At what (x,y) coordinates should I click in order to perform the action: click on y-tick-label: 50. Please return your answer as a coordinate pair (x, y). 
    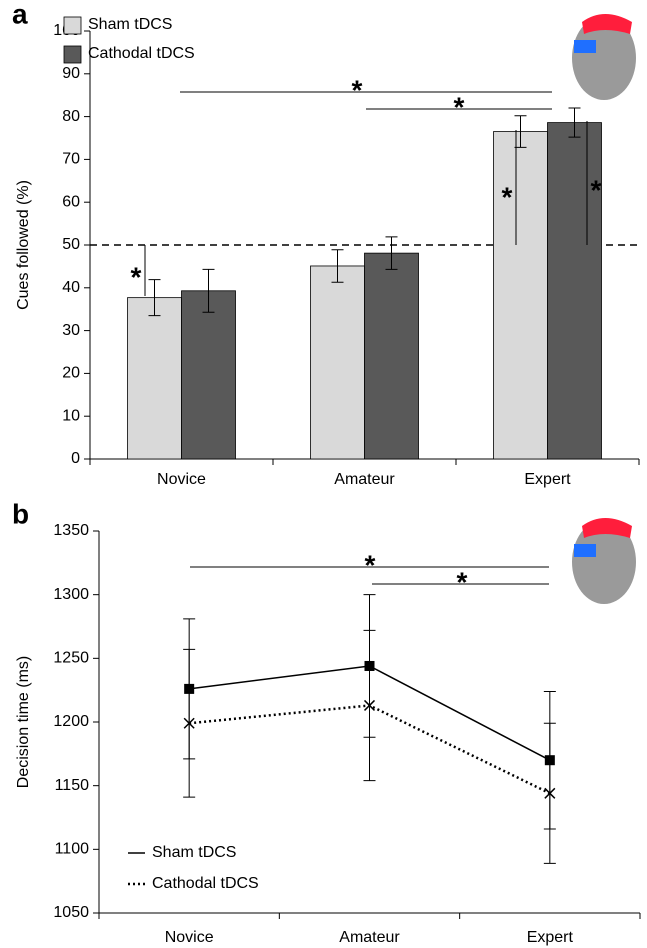
    Looking at the image, I should click on (71, 244).